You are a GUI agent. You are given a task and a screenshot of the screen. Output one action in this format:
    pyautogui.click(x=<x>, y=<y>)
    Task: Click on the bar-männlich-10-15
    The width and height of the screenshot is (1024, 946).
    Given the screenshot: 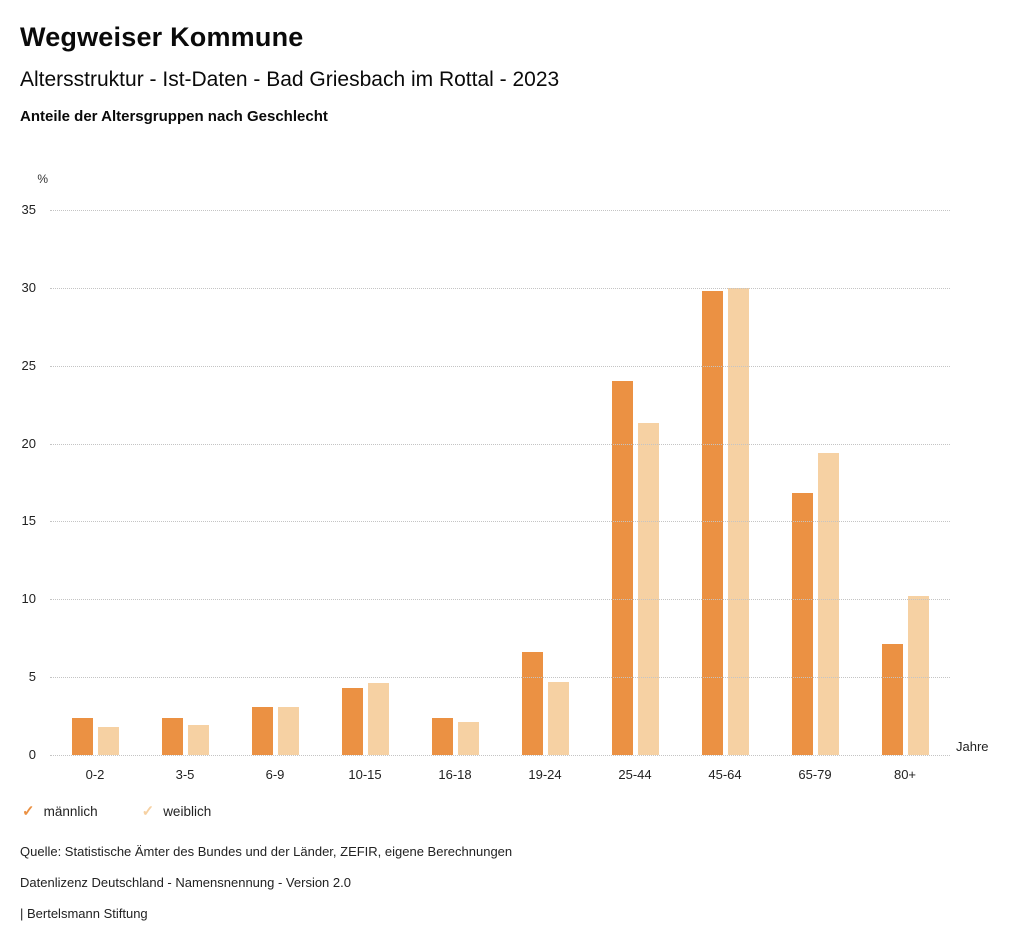 What is the action you would take?
    pyautogui.click(x=352, y=721)
    